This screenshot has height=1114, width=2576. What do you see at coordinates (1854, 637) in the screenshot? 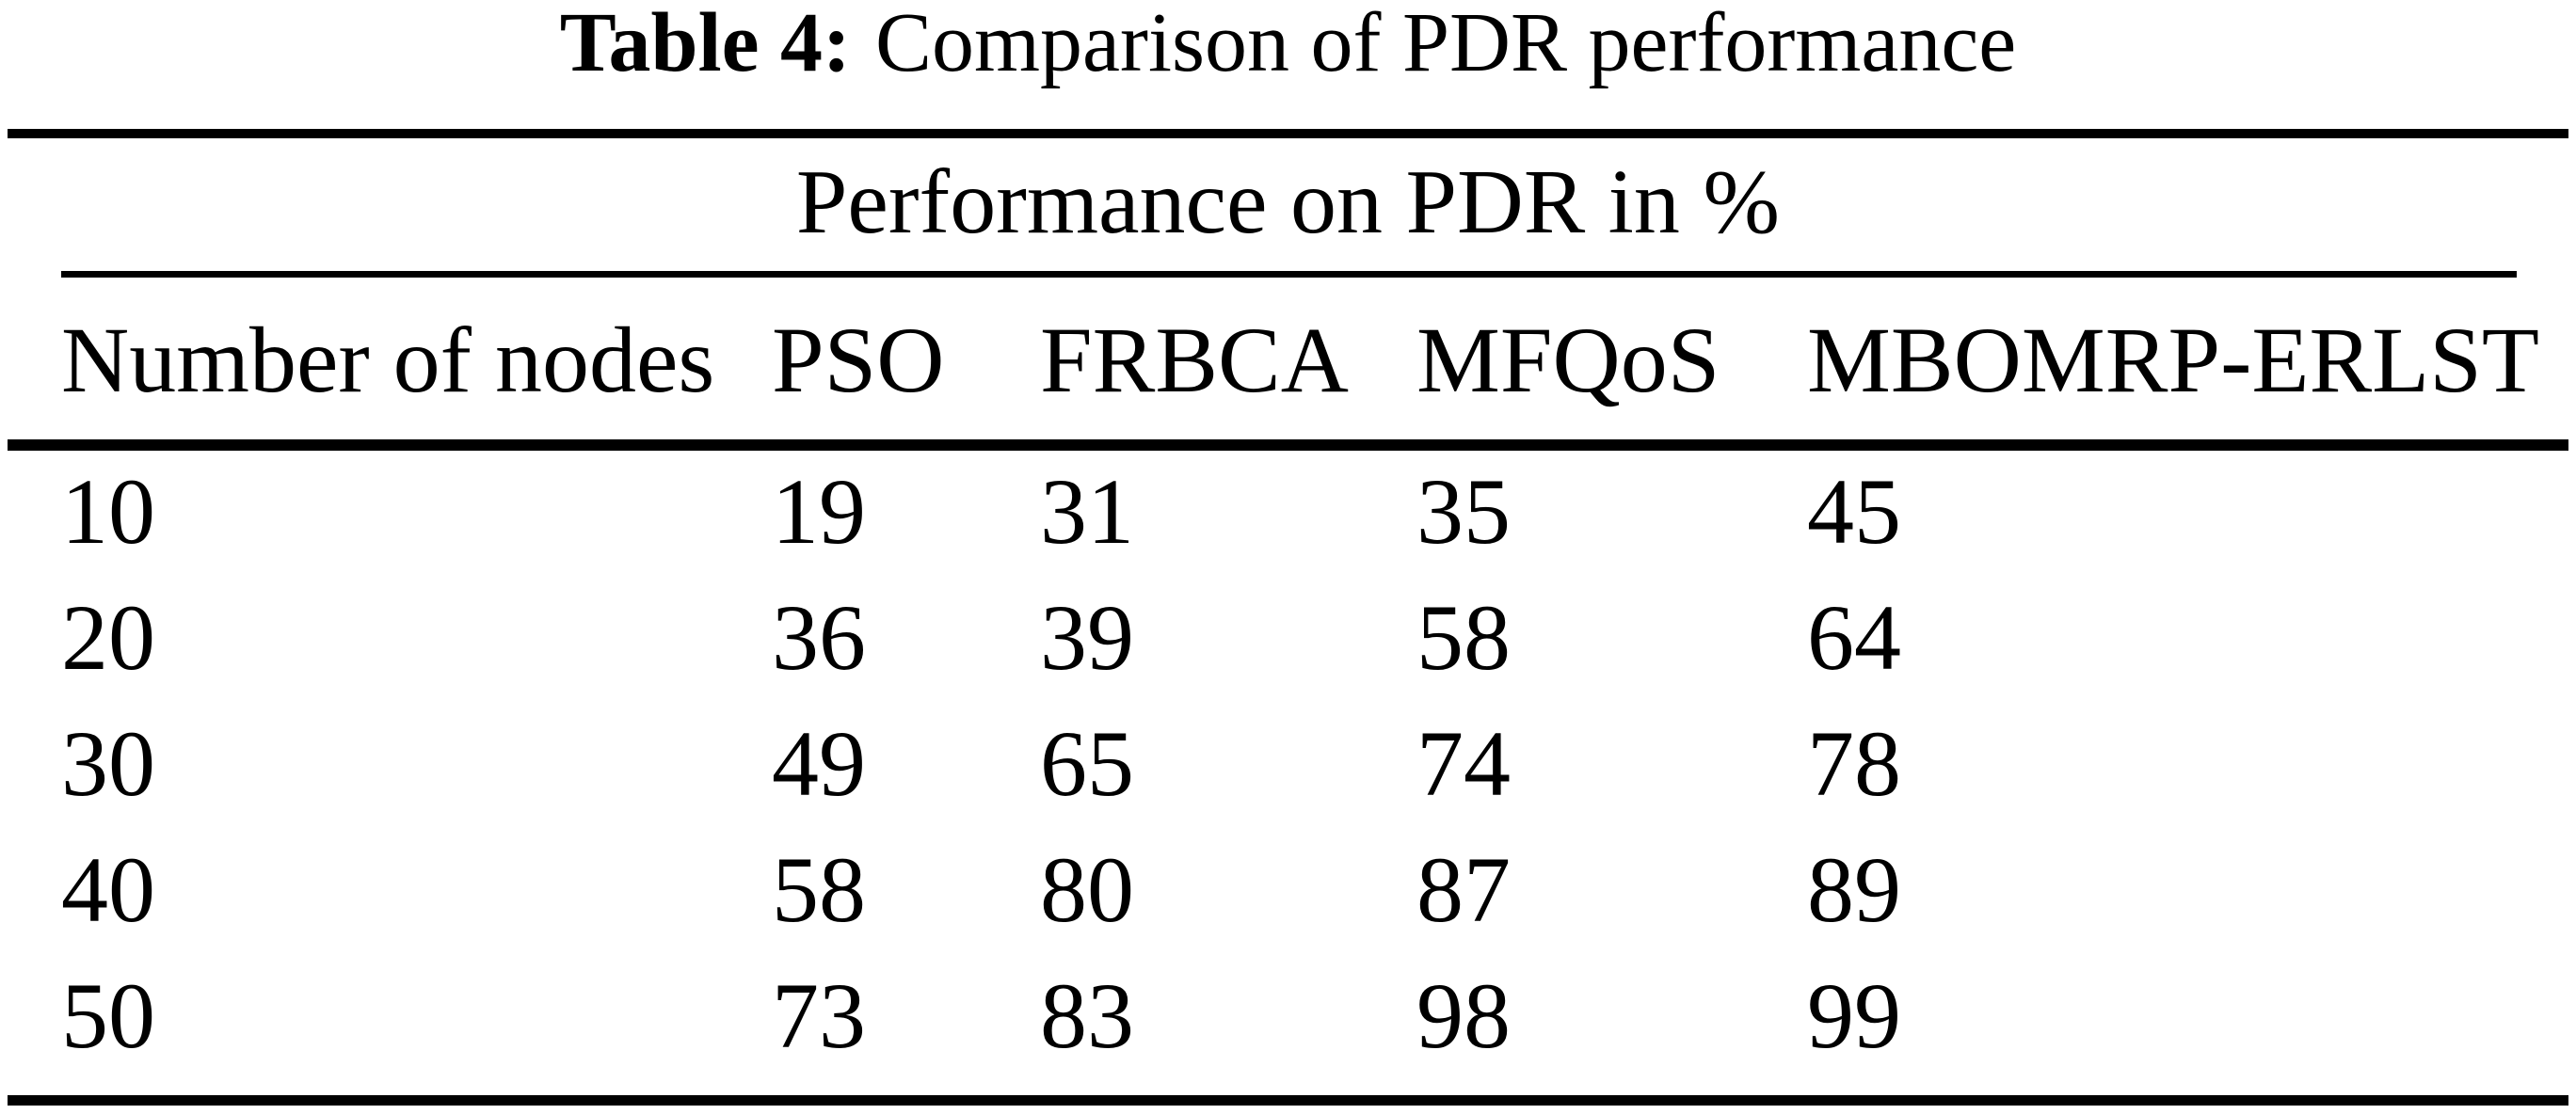
I see `table-cell: 64` at bounding box center [1854, 637].